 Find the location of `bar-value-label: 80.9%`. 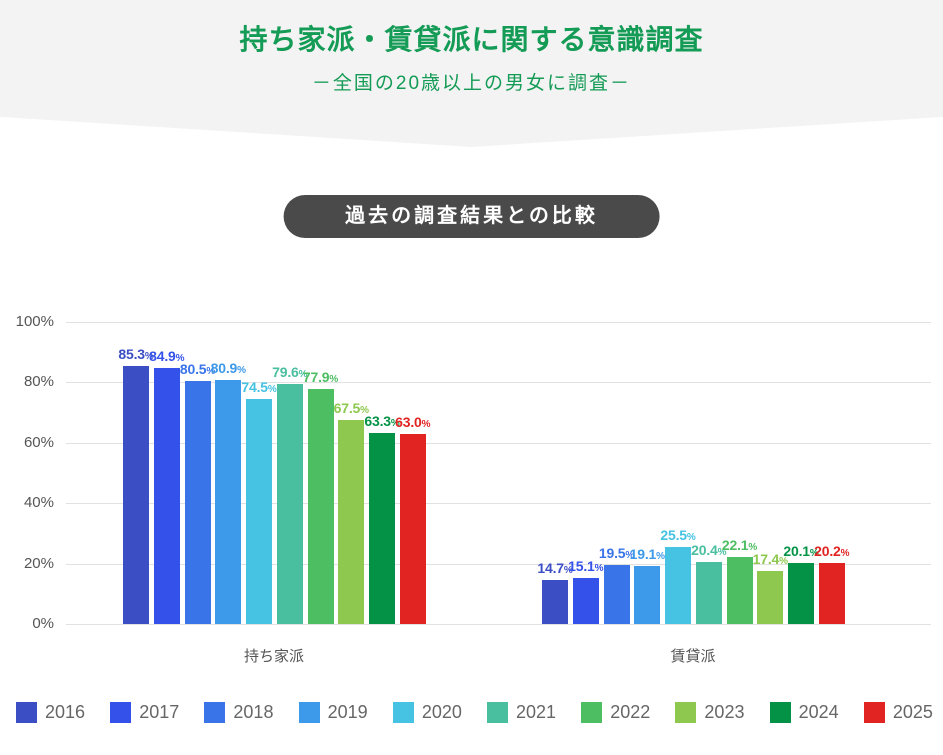

bar-value-label: 80.9% is located at coordinates (228, 368).